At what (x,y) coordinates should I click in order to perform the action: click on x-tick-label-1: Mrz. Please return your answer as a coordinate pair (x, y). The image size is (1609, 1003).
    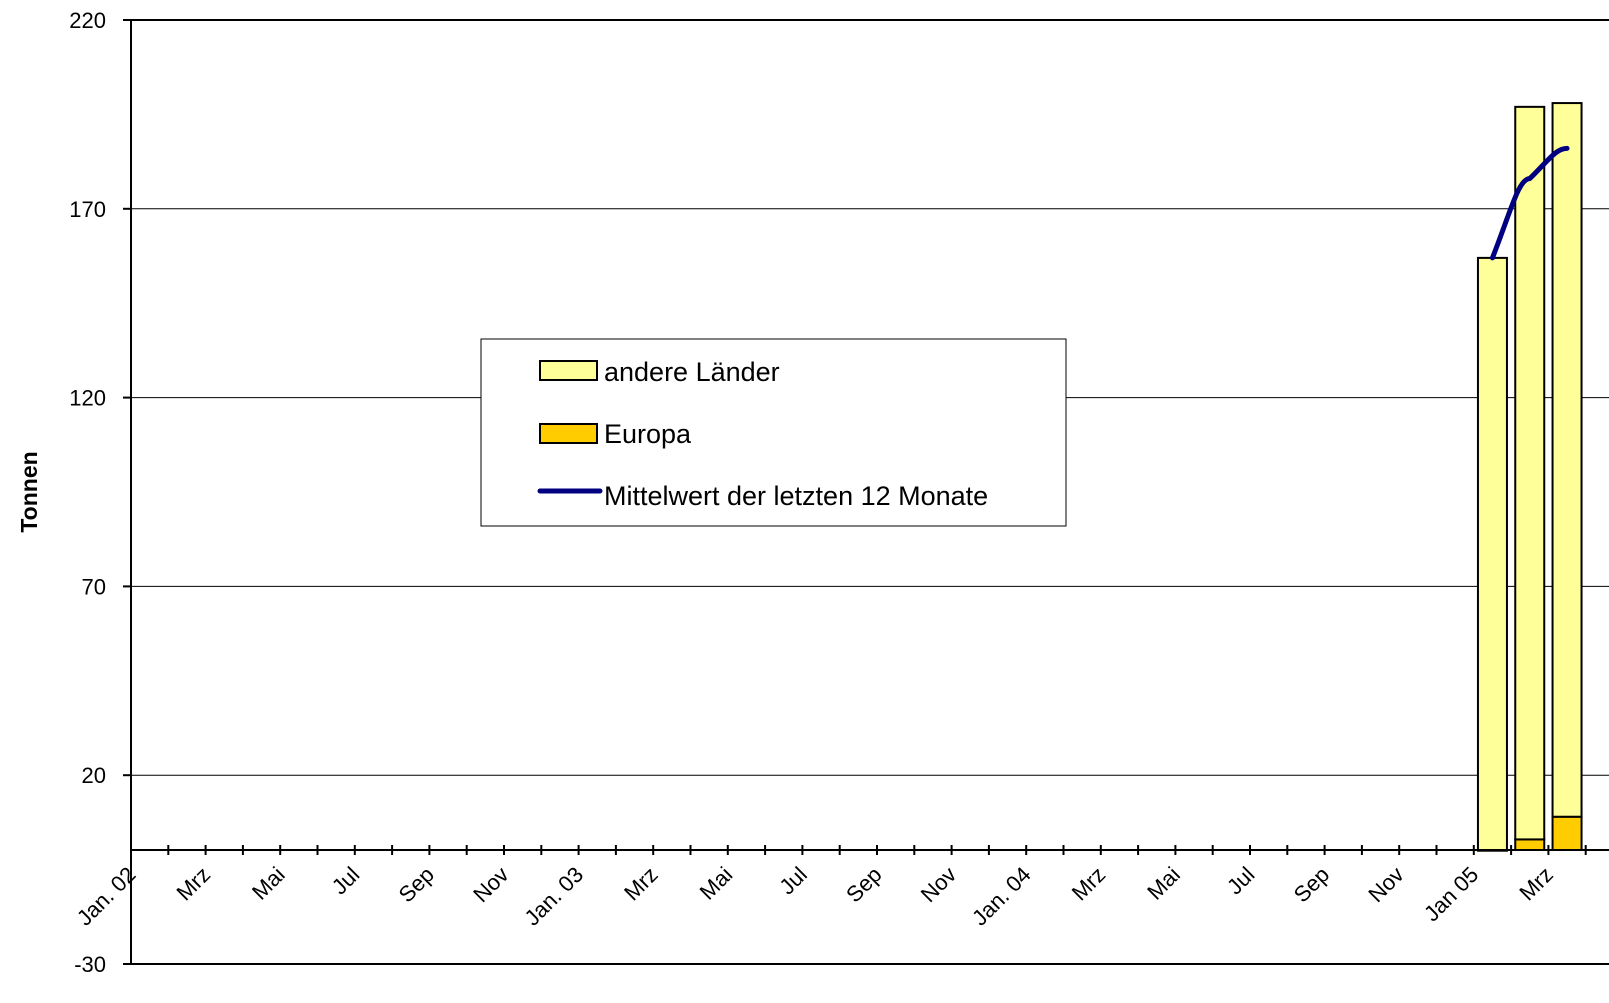
    Looking at the image, I should click on (194, 884).